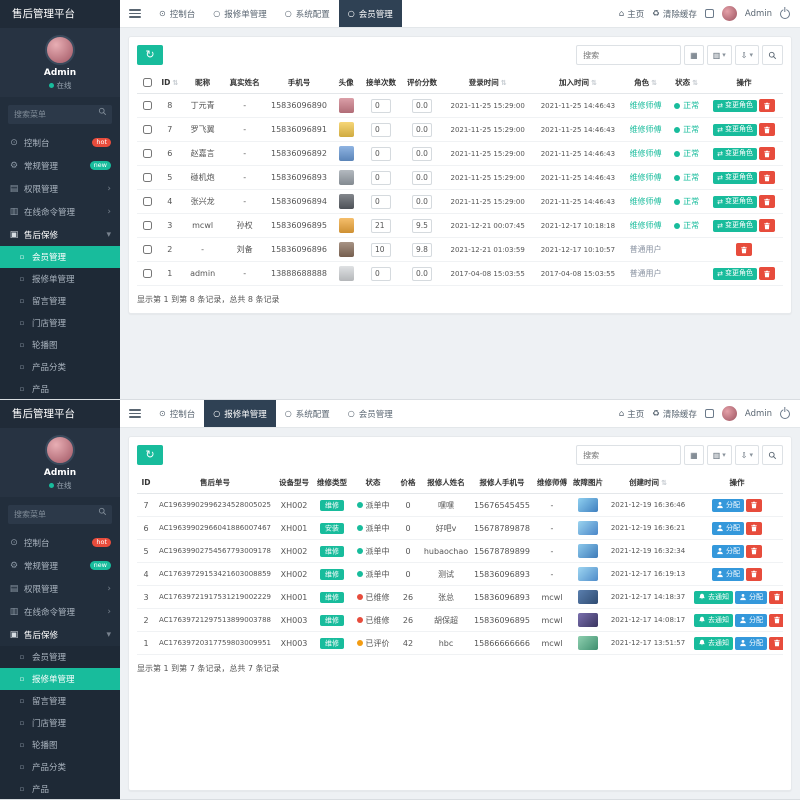 Image resolution: width=800 pixels, height=800 pixels. Describe the element at coordinates (240, 13) in the screenshot. I see `tab-repairs: ○ 报修单管理` at that location.